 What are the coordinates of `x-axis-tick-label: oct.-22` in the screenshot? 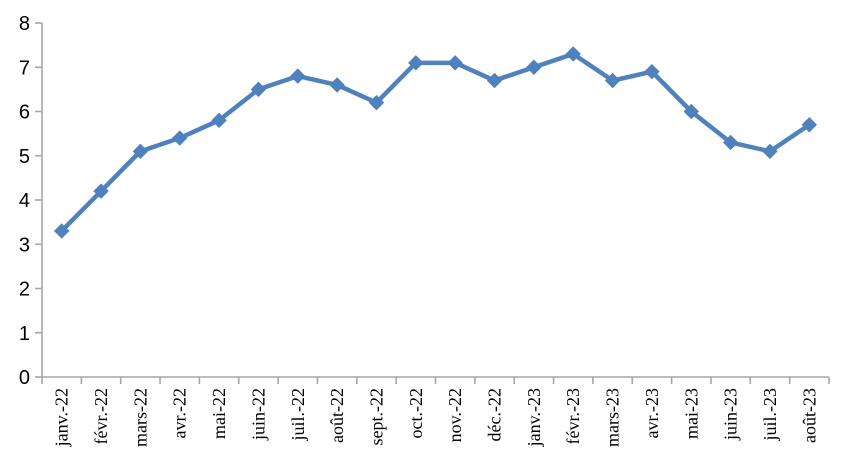 It's located at (416, 413).